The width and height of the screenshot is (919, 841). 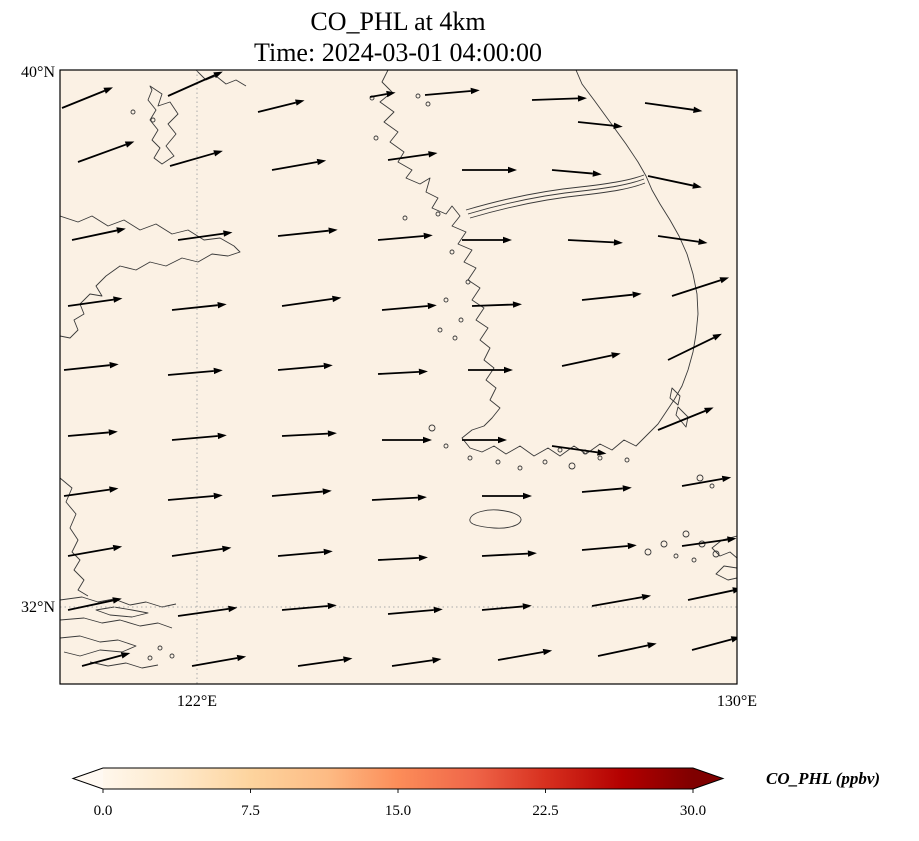 I want to click on colorbar-group: 0.0 7.5 15.0 22.5 30.0, so click(x=398, y=793).